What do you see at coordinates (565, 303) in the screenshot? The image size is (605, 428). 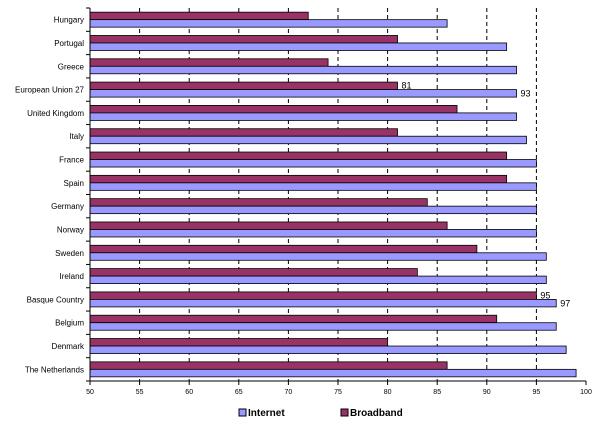 I see `data-label-internet-basque-country: 97` at bounding box center [565, 303].